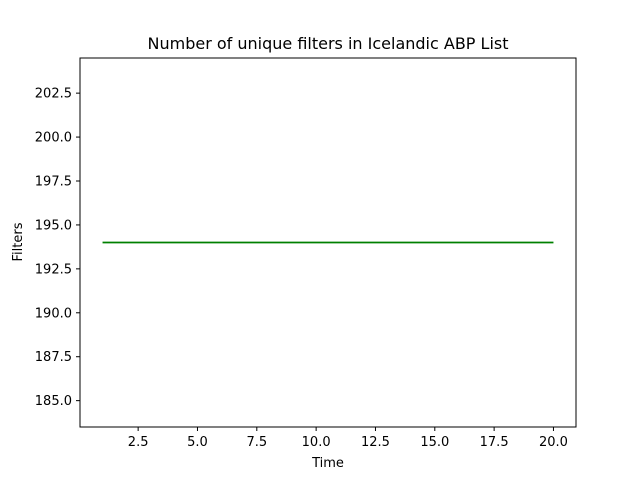 This screenshot has width=640, height=480. I want to click on y-tick-label: 187.5, so click(53, 357).